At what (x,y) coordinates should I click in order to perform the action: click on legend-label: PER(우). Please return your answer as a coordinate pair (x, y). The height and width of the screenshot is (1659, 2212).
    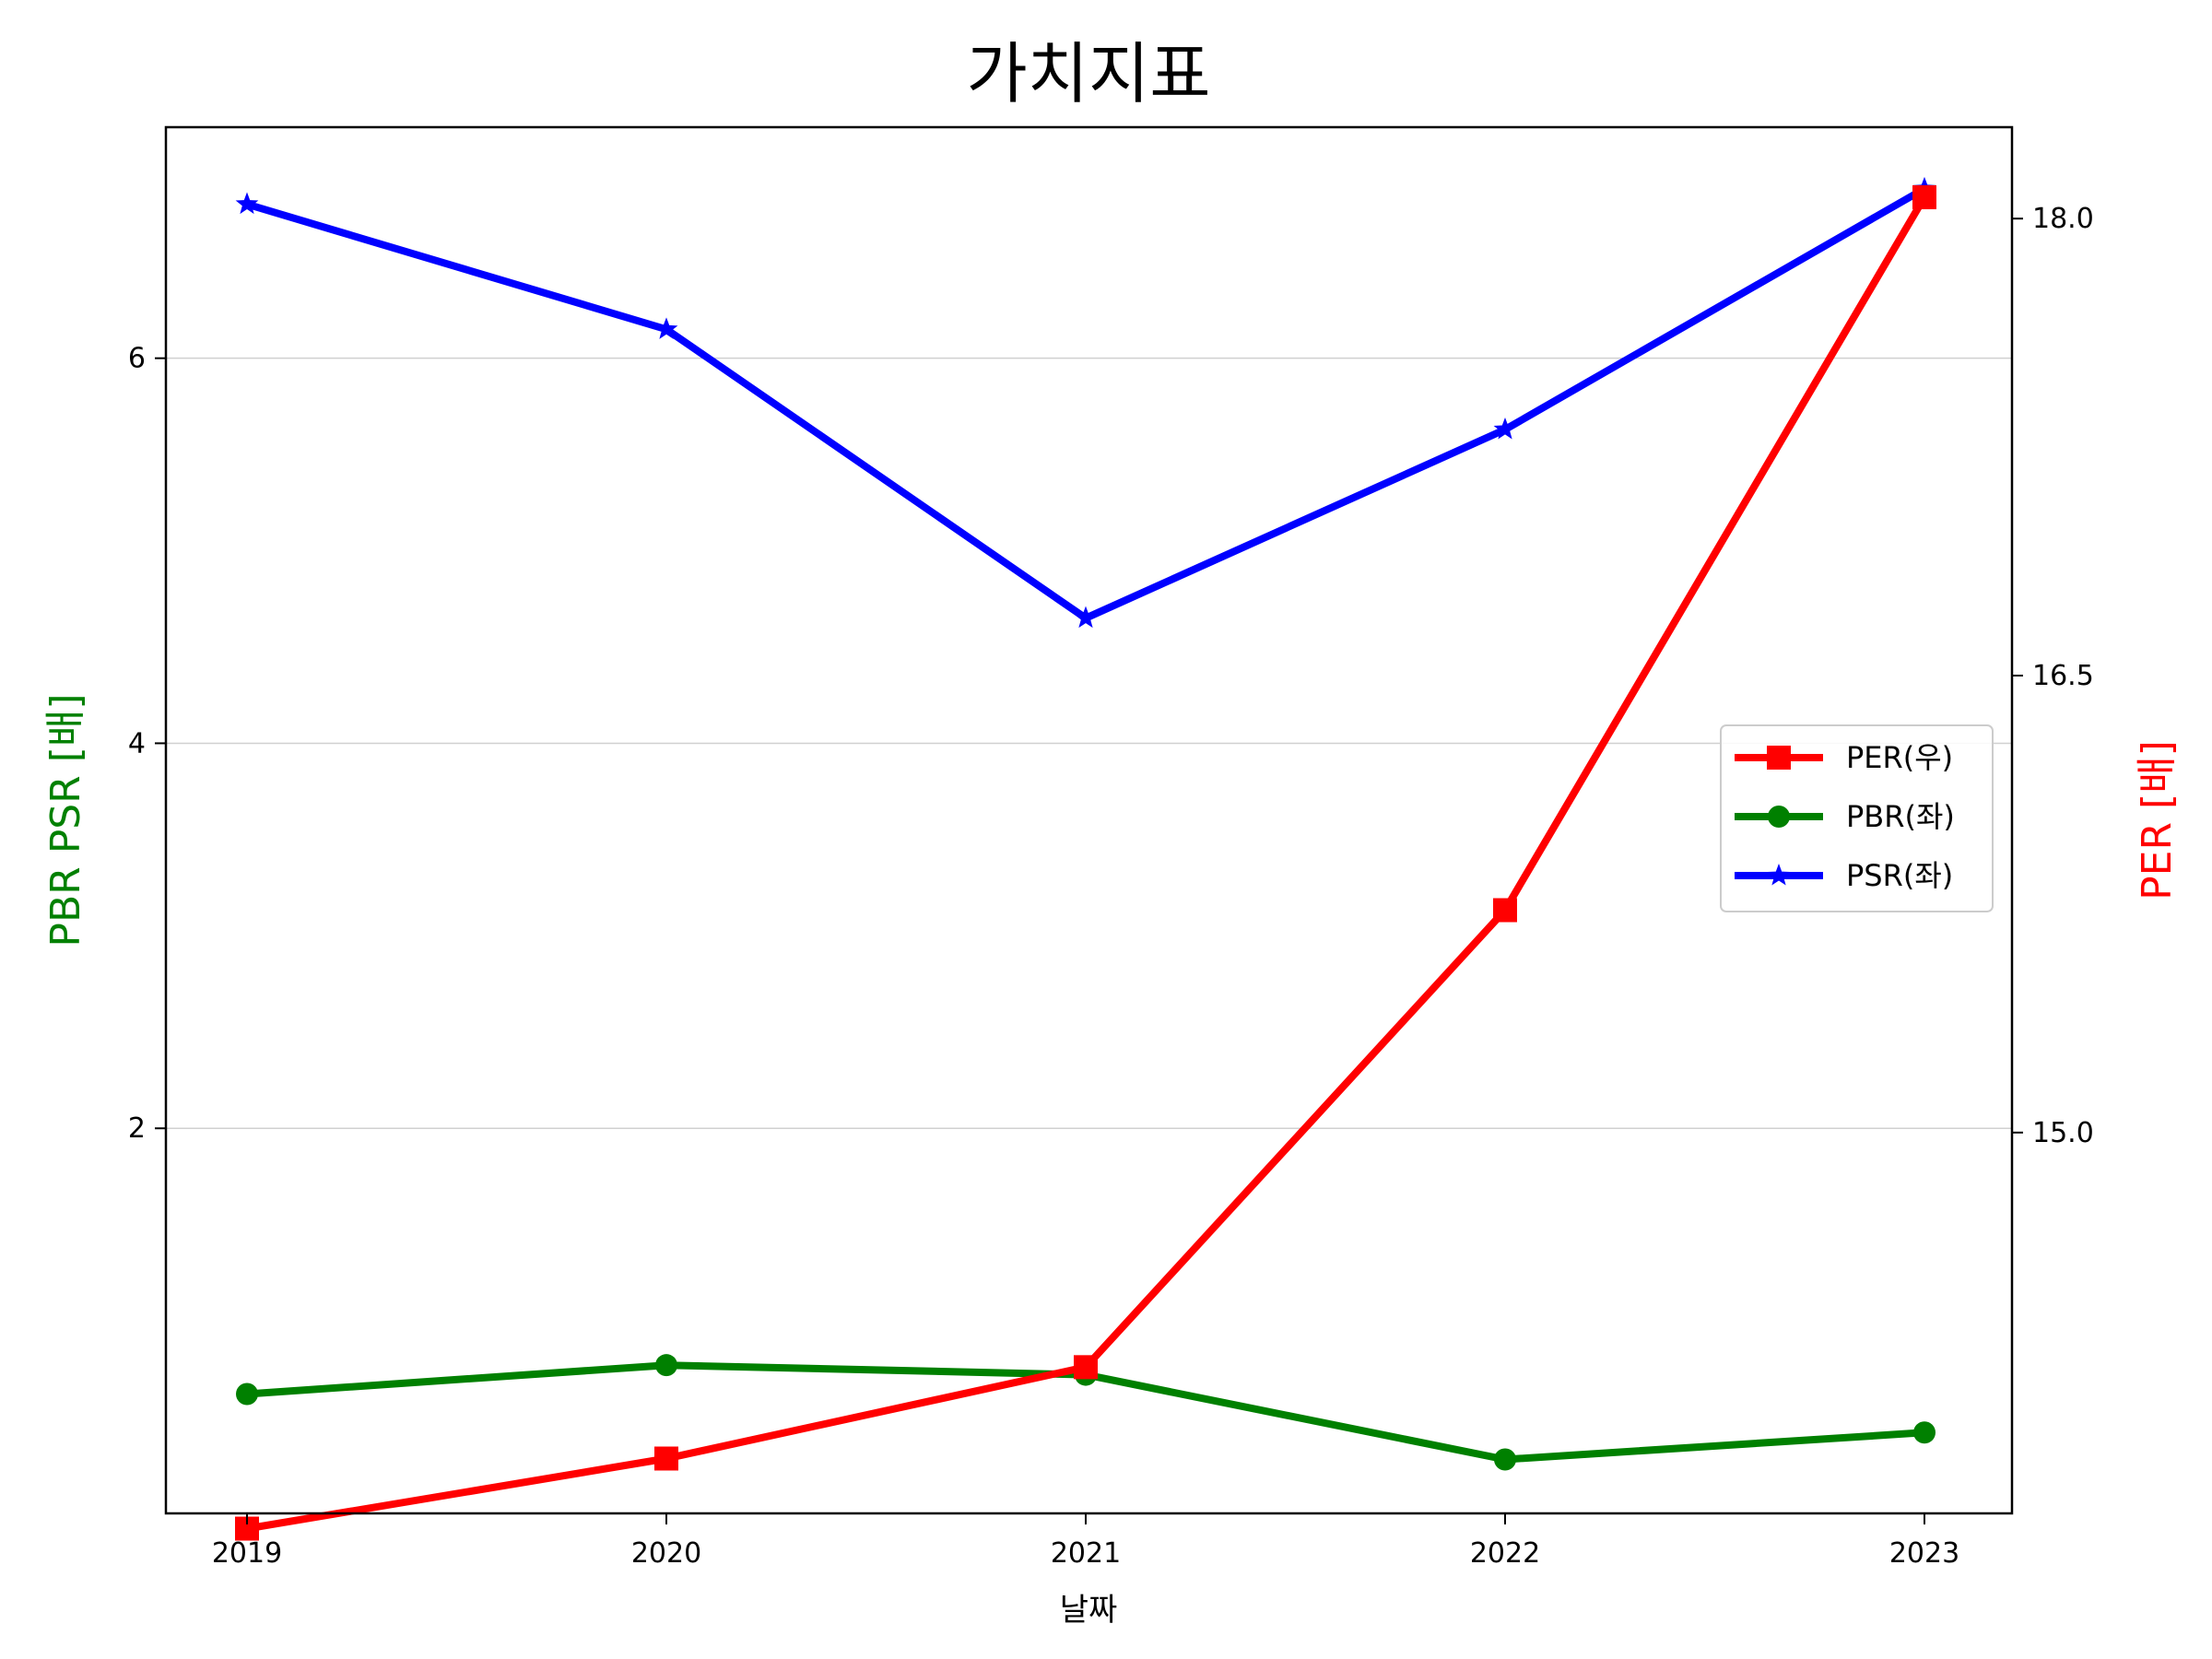
    Looking at the image, I should click on (1899, 757).